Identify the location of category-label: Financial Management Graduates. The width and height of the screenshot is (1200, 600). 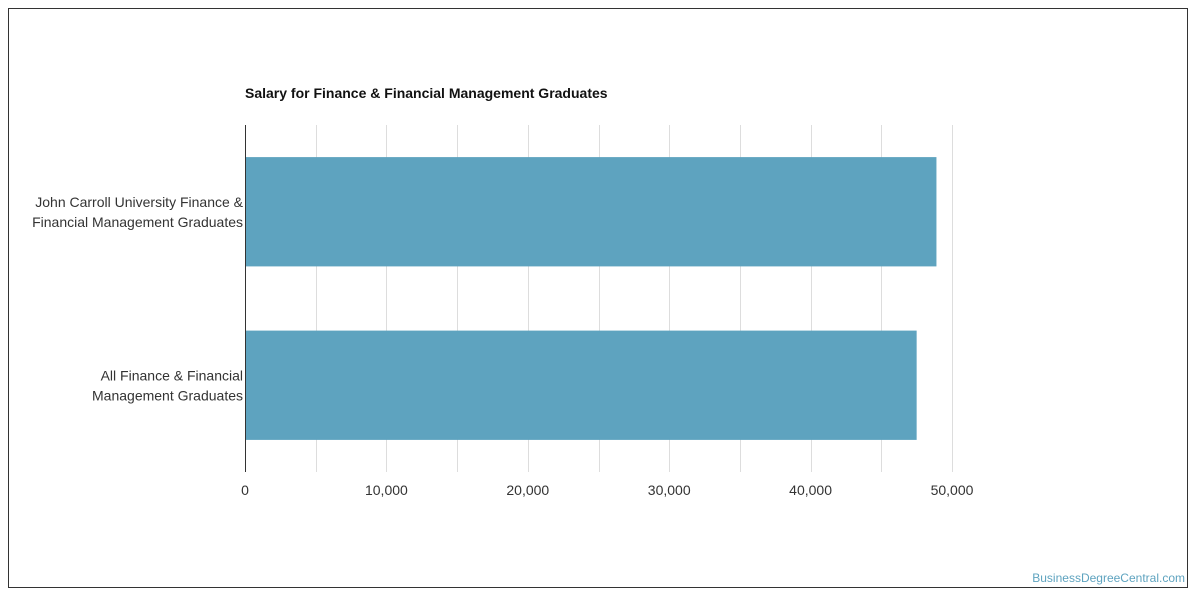
(137, 222).